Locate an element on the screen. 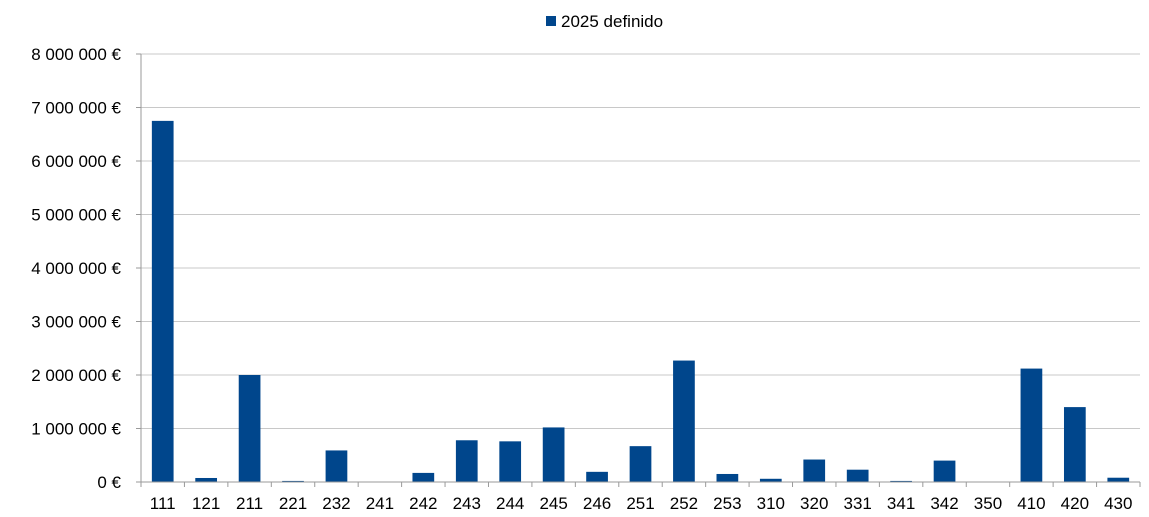 This screenshot has height=517, width=1149. y-tick-label: 0 € is located at coordinates (109, 482).